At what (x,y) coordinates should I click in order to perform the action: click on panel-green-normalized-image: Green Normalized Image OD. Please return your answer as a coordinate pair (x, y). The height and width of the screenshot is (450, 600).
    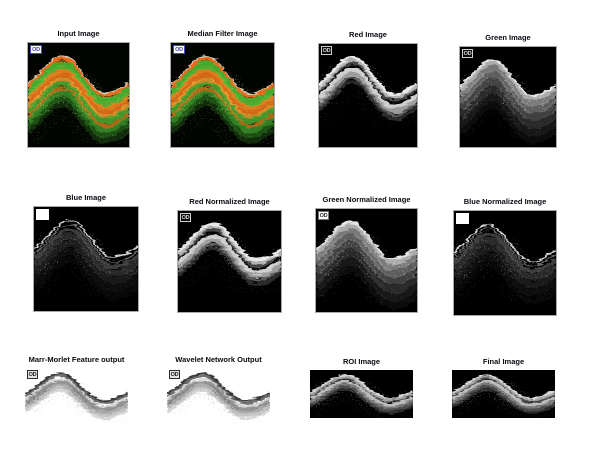
    Looking at the image, I should click on (366, 254).